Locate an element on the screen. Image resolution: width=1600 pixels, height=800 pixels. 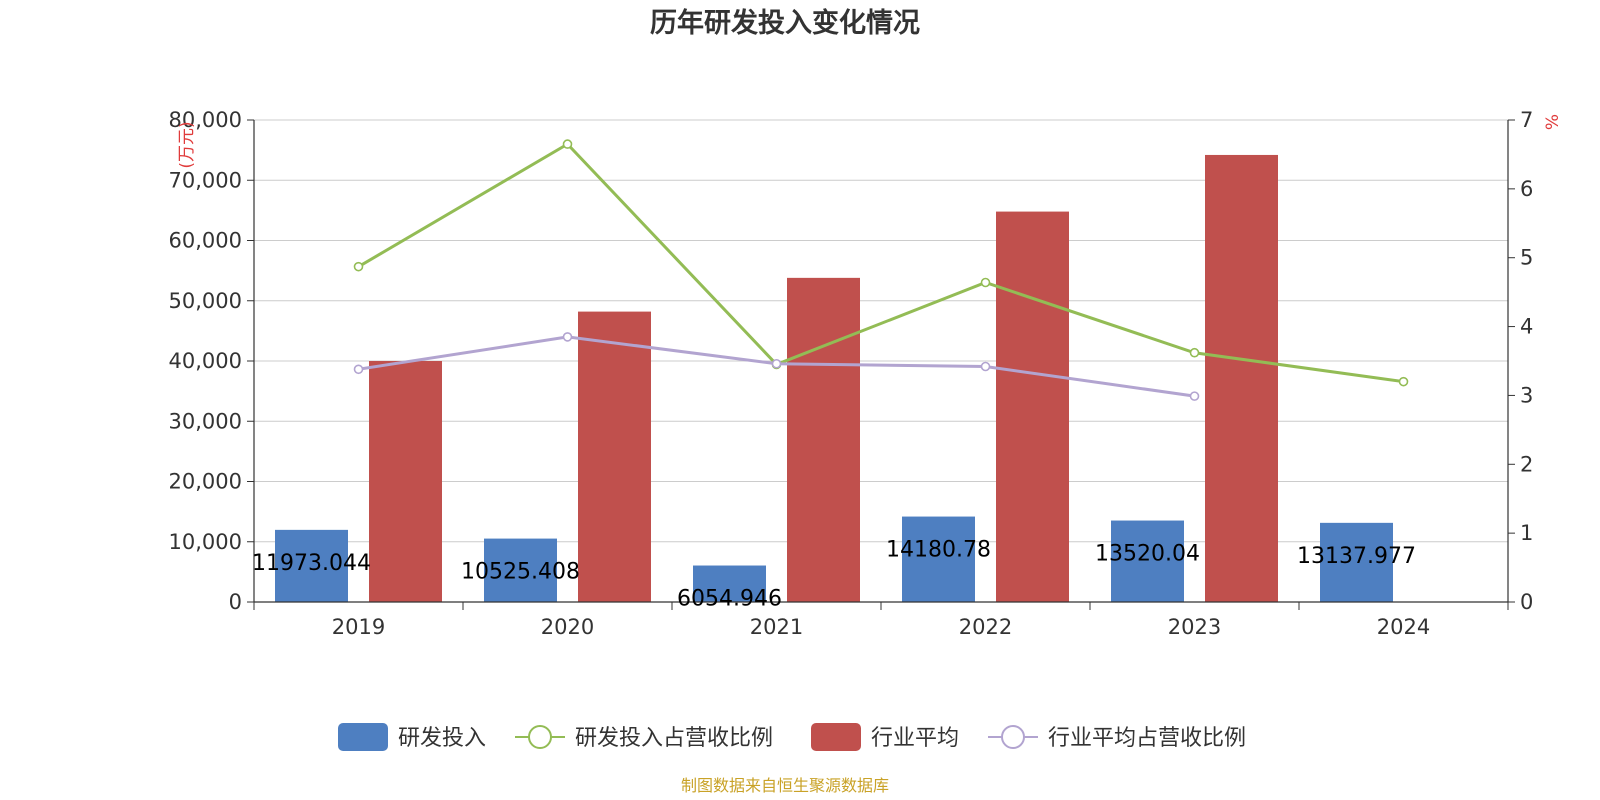
bar-data-label: 10525.408 is located at coordinates (520, 572).